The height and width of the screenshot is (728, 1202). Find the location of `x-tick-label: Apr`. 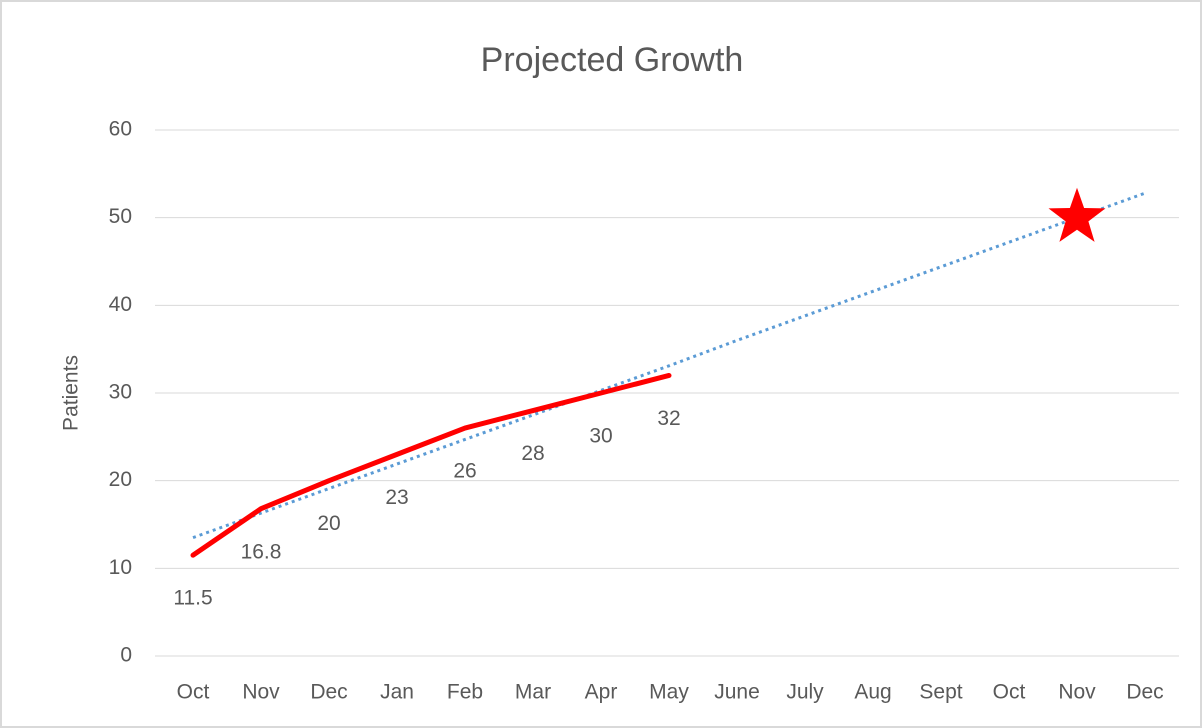

x-tick-label: Apr is located at coordinates (601, 692).